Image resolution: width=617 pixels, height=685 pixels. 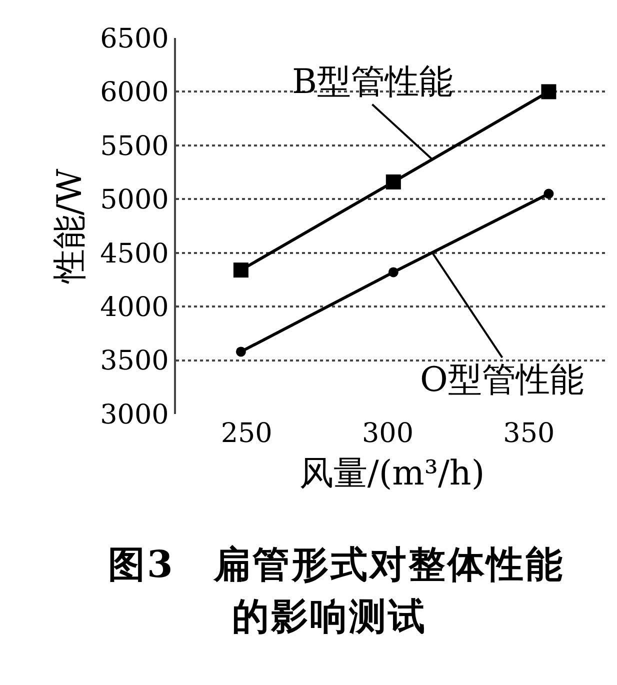 What do you see at coordinates (134, 38) in the screenshot?
I see `y-tick-label: 6500` at bounding box center [134, 38].